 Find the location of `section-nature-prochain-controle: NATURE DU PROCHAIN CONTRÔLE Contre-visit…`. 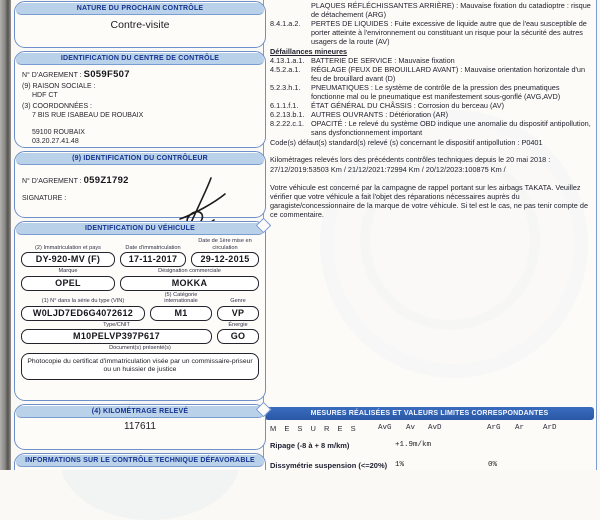

section-nature-prochain-controle: NATURE DU PROCHAIN CONTRÔLE Contre-visit… is located at coordinates (140, 24).